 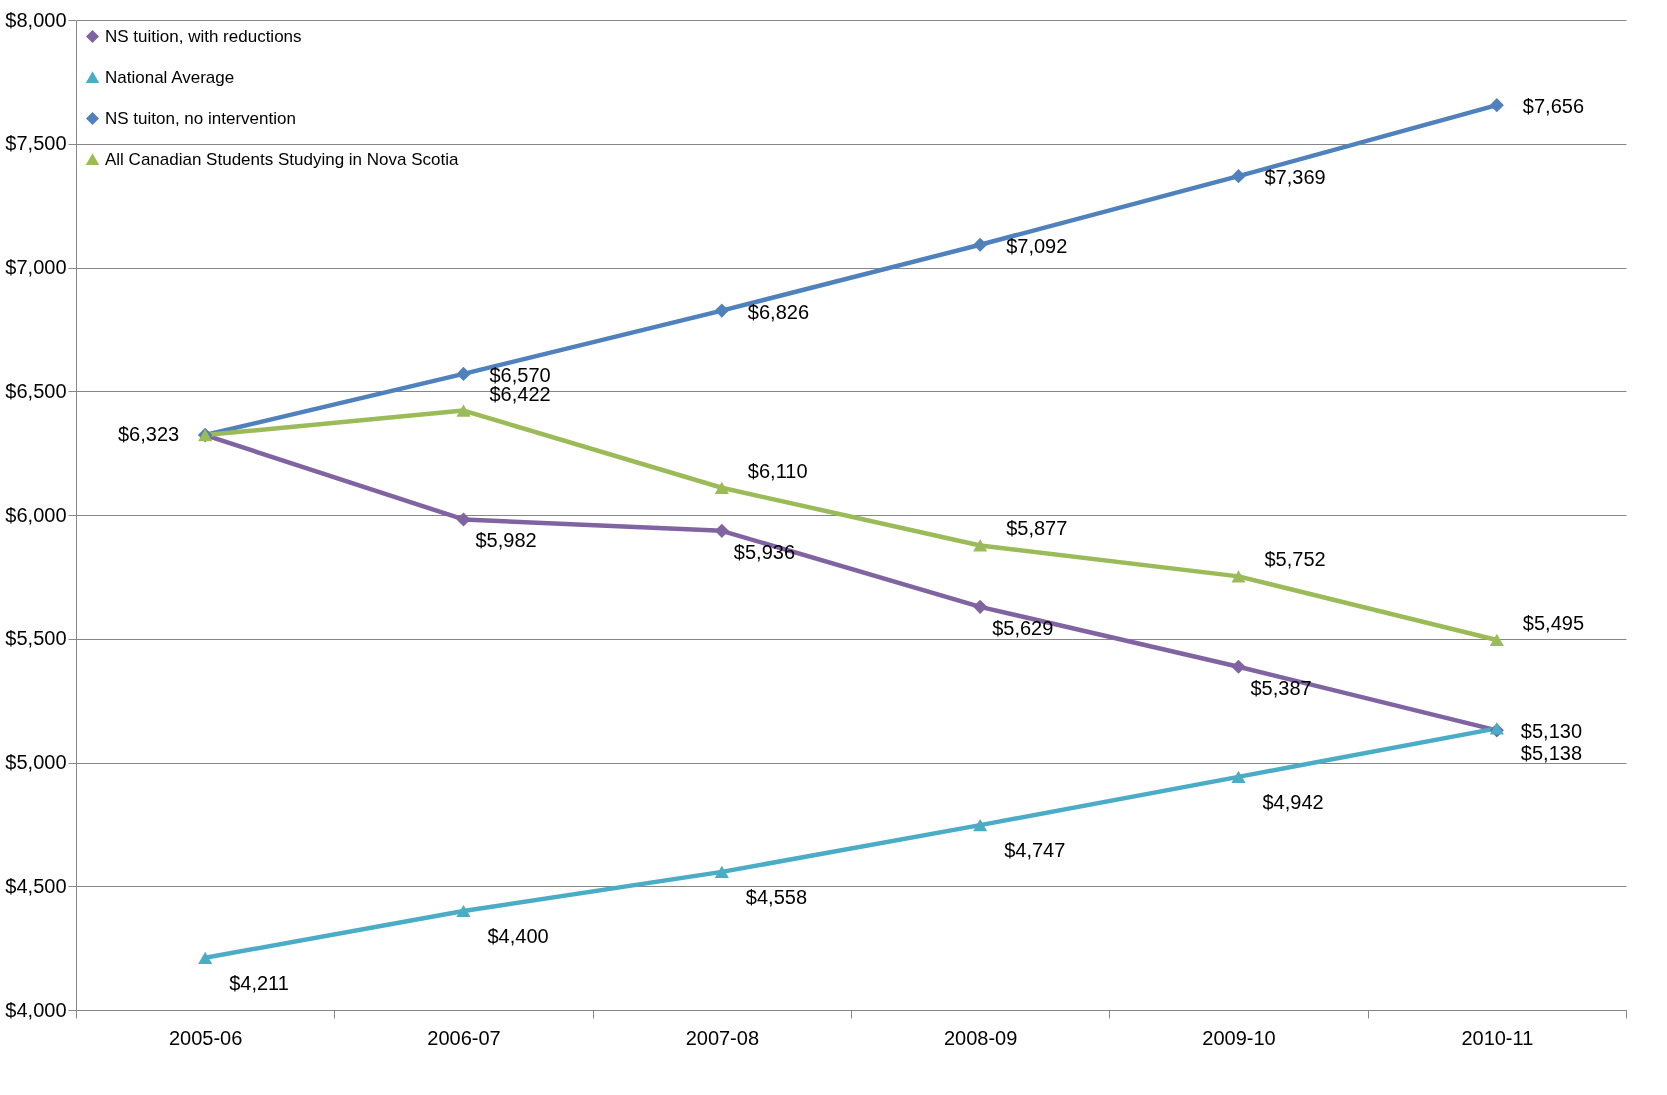 I want to click on legend-label: NS tuiton, no intervention, so click(x=200, y=118).